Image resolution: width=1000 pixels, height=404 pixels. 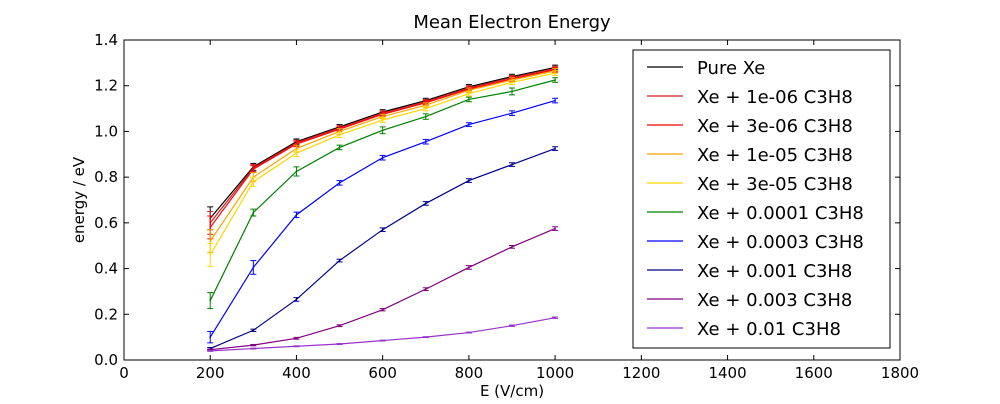 What do you see at coordinates (106, 131) in the screenshot?
I see `y-tick-label: 1.0` at bounding box center [106, 131].